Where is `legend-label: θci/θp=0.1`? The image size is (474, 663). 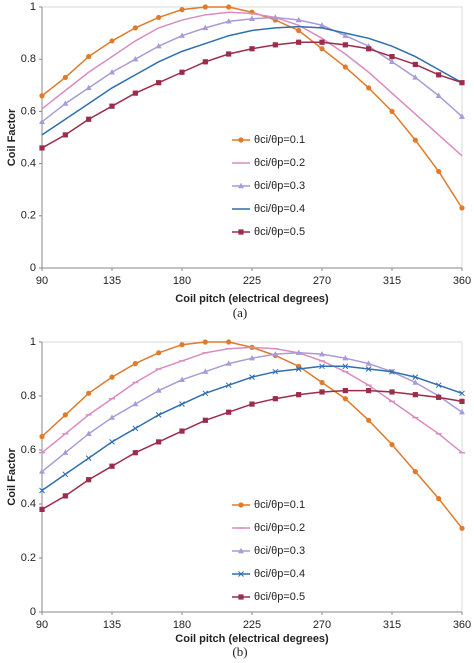 legend-label: θci/θp=0.1 is located at coordinates (279, 505).